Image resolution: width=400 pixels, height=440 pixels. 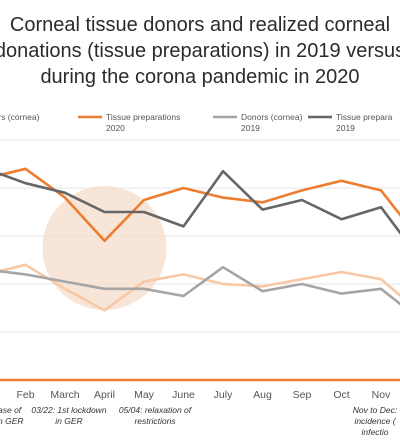 What do you see at coordinates (223, 395) in the screenshot?
I see `x-tick-label: July` at bounding box center [223, 395].